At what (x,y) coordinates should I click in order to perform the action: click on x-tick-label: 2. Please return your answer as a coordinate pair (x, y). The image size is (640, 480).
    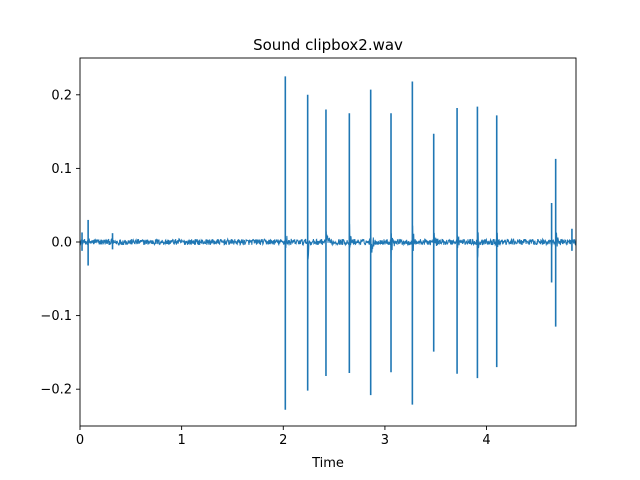
    Looking at the image, I should click on (283, 440).